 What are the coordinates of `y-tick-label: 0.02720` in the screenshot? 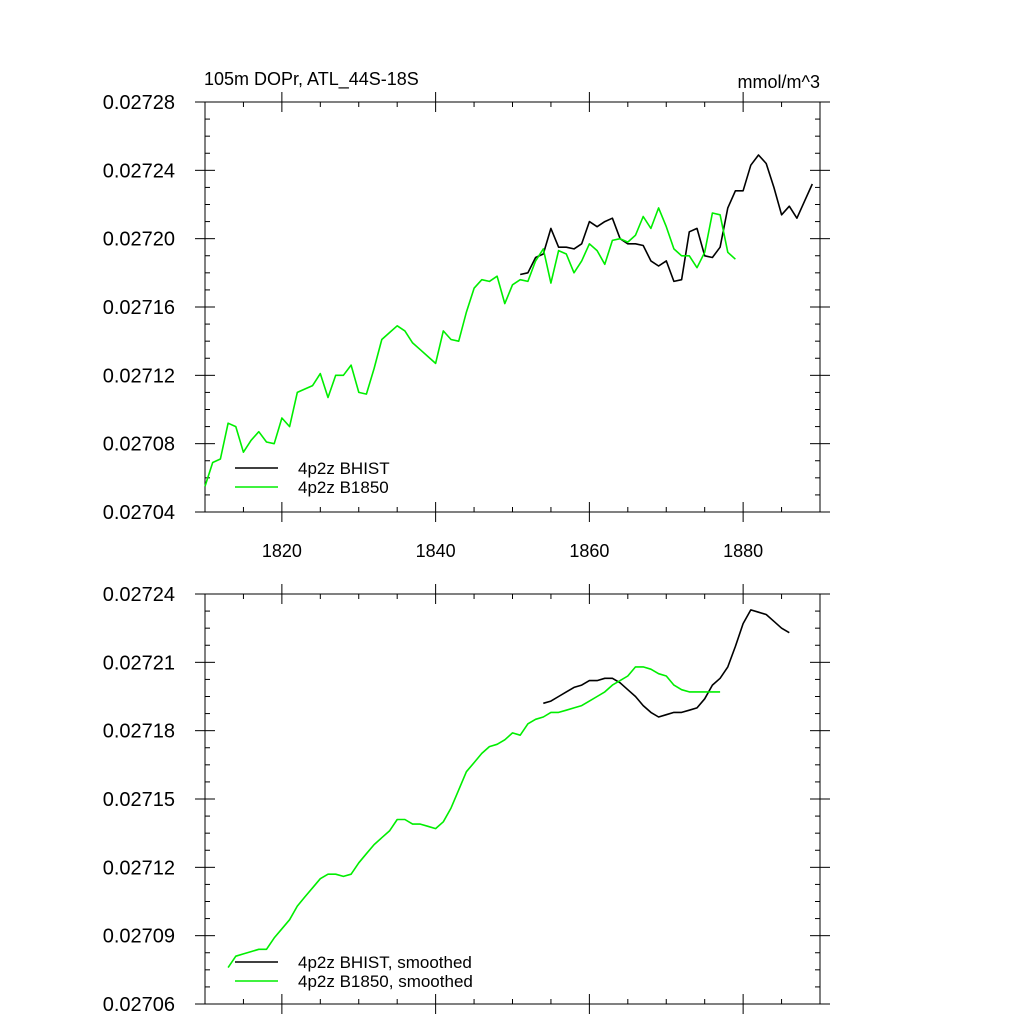 It's located at (139, 240).